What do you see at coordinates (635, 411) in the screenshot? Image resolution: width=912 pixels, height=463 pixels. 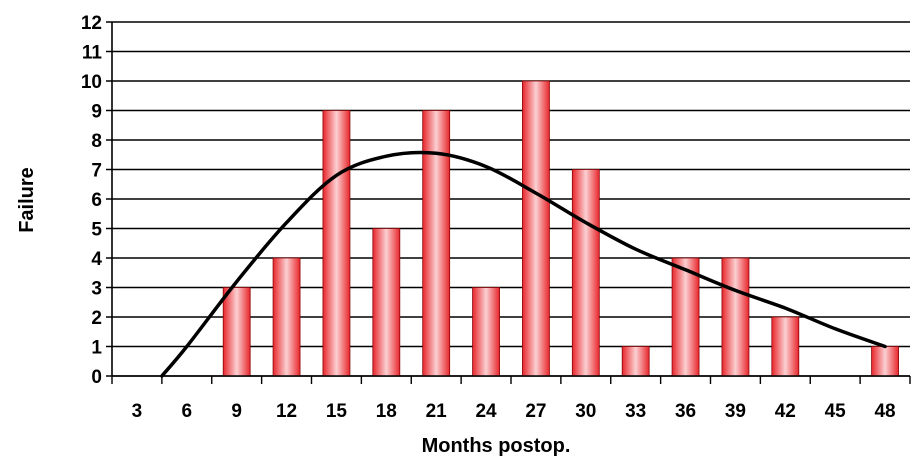 I see `x-tick-label: 33` at bounding box center [635, 411].